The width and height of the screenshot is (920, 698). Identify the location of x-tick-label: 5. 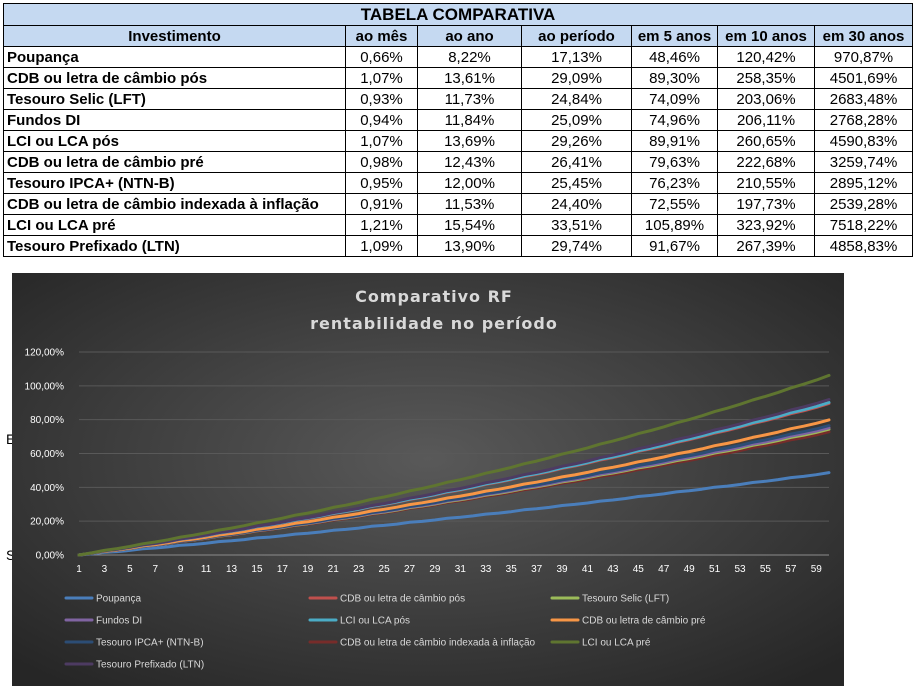
(130, 569).